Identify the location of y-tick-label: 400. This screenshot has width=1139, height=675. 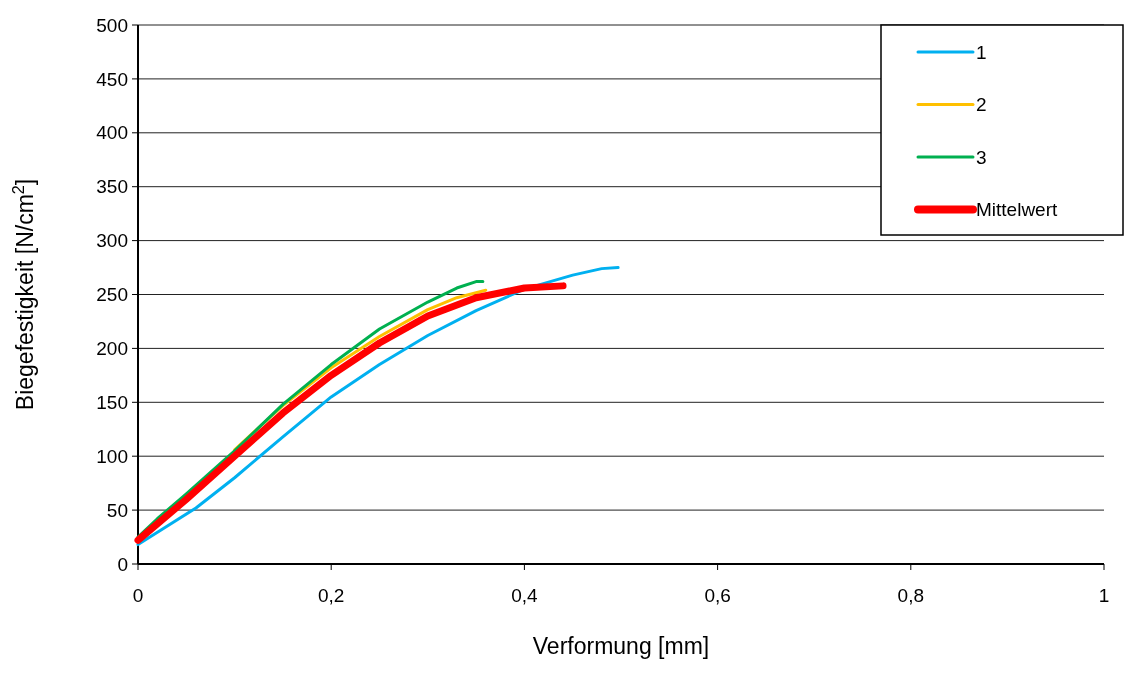
(112, 133).